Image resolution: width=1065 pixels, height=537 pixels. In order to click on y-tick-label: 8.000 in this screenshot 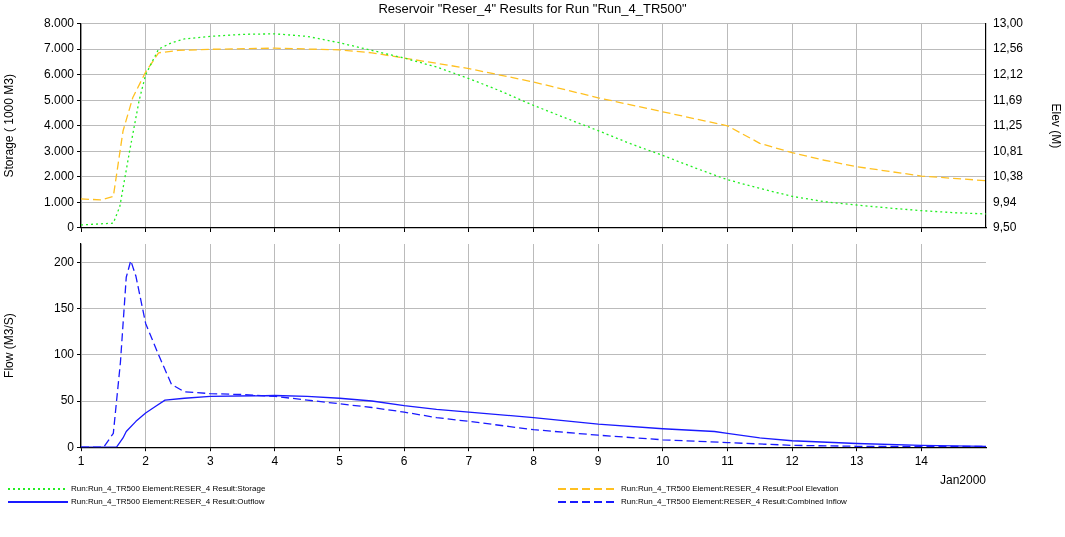, I will do `click(59, 22)`.